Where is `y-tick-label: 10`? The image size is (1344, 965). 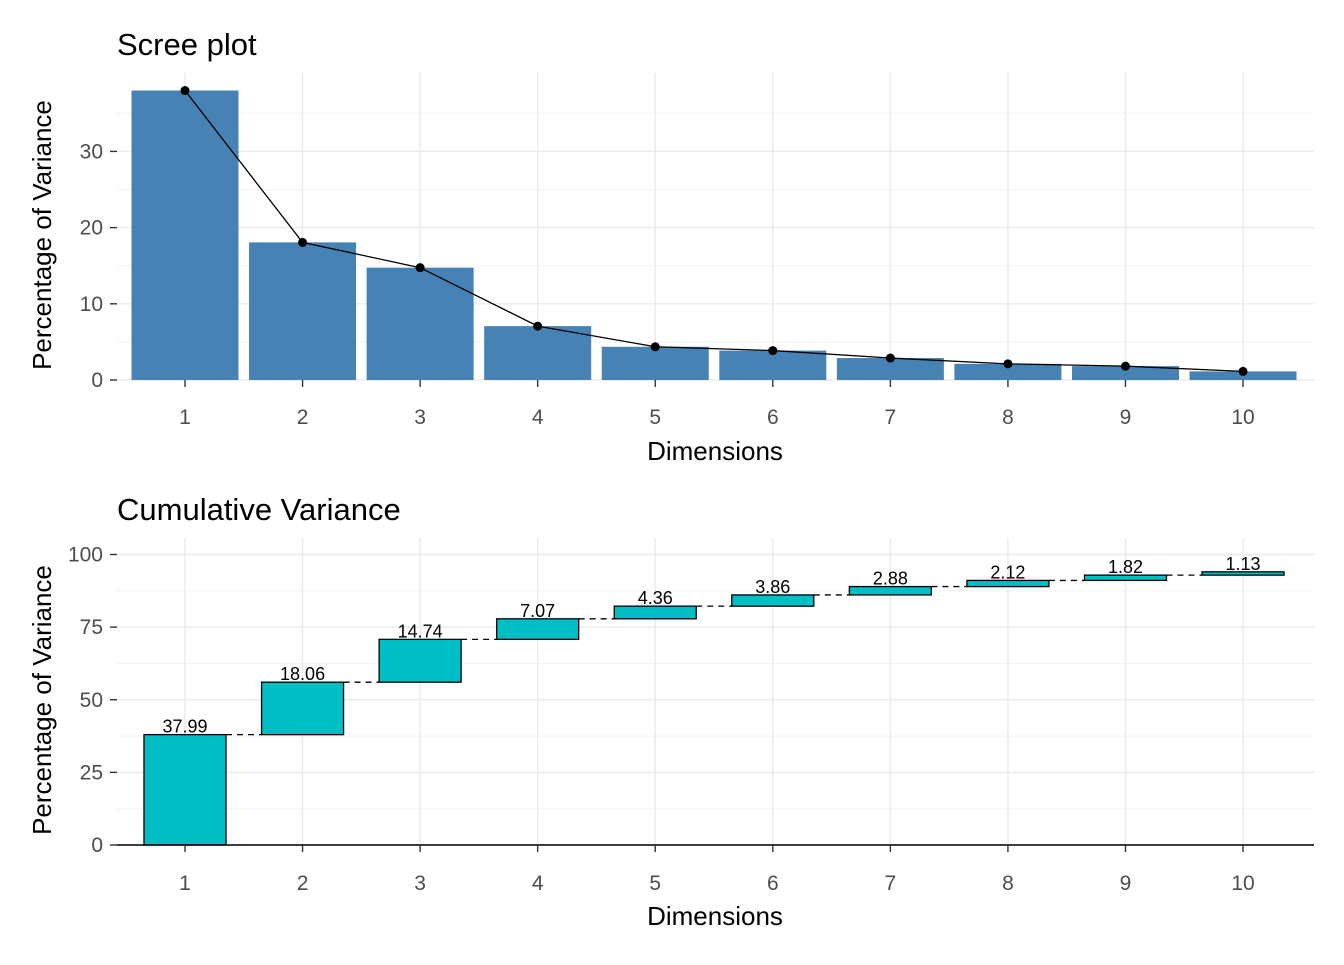
y-tick-label: 10 is located at coordinates (91, 304).